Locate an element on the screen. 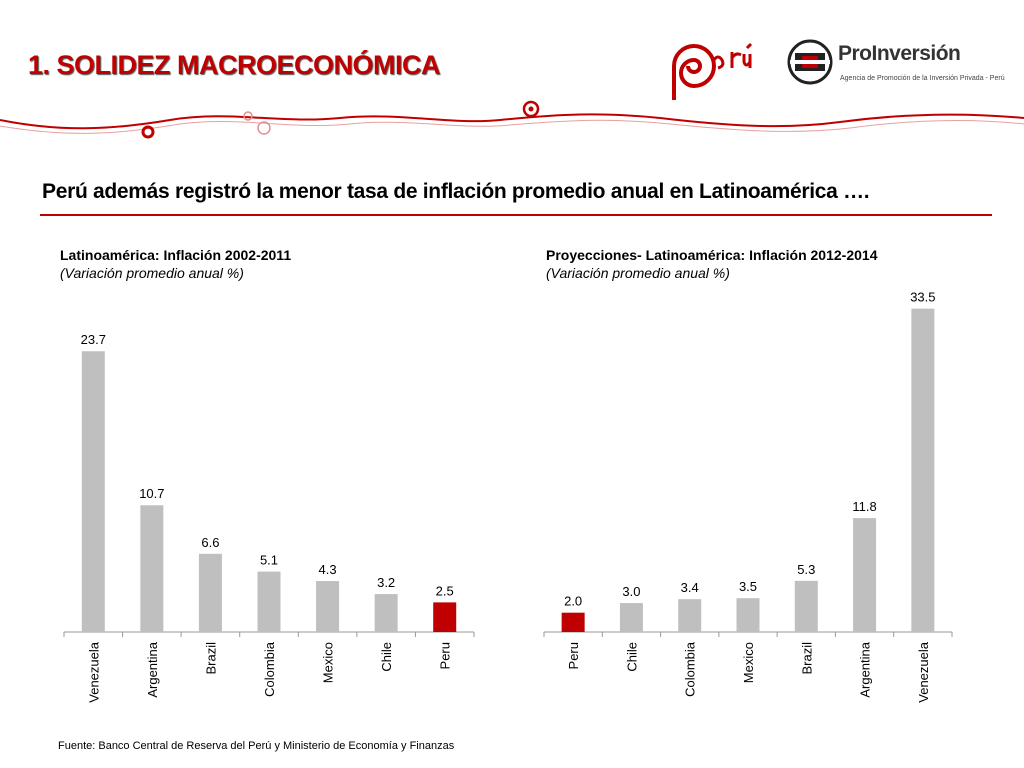 This screenshot has width=1024, height=768. page-title: 1. SOLIDEZ MACROECONÓMICA is located at coordinates (234, 65).